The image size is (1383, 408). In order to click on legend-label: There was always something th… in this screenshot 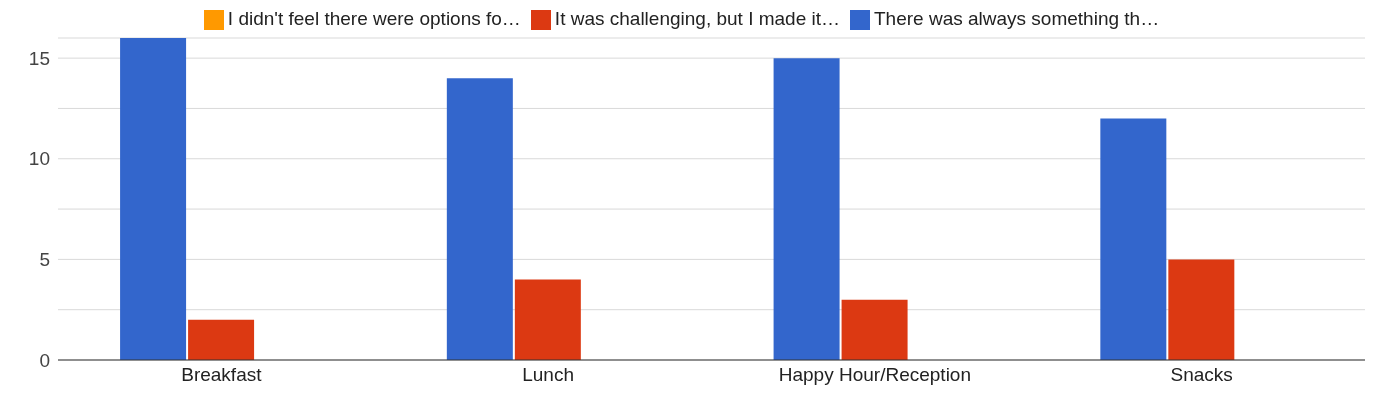, I will do `click(1017, 18)`.